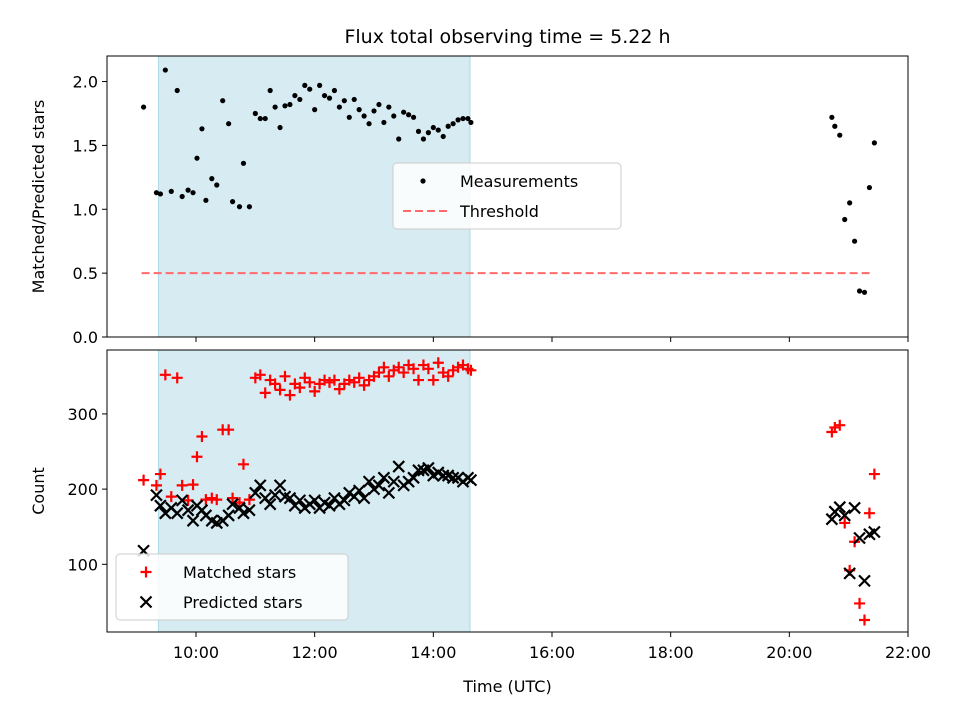  I want to click on y-tick-label-0: 100, so click(82, 564).